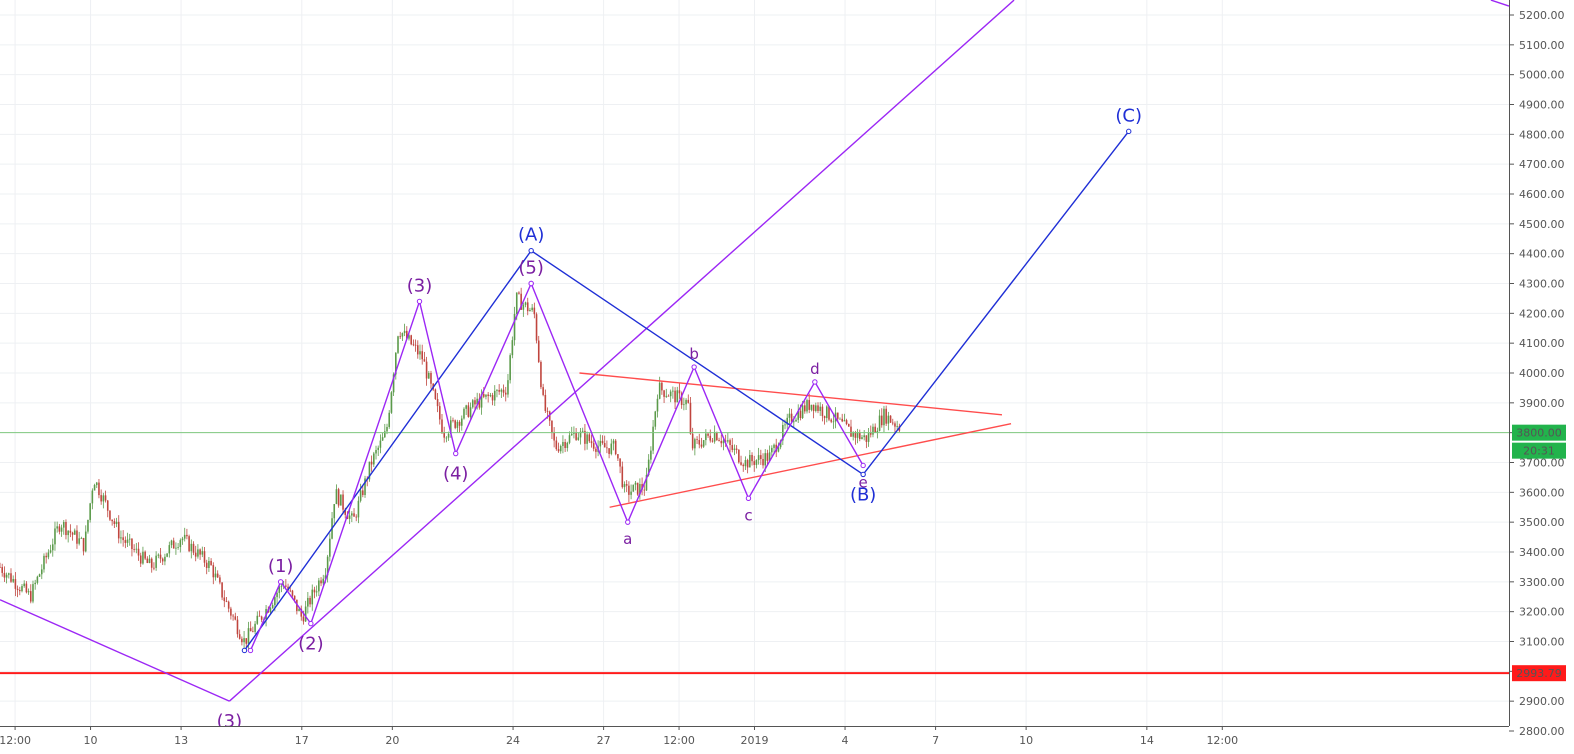 This screenshot has height=754, width=1574. Describe the element at coordinates (390, 467) in the screenshot. I see `wave-impulse` at that location.